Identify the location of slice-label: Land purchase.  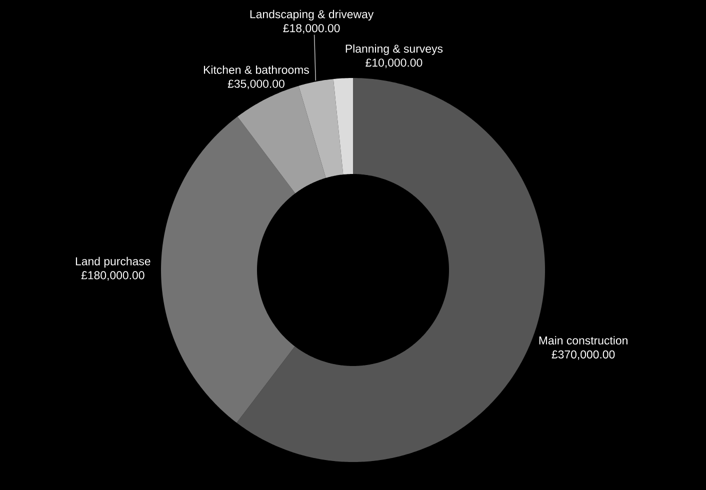
(113, 262).